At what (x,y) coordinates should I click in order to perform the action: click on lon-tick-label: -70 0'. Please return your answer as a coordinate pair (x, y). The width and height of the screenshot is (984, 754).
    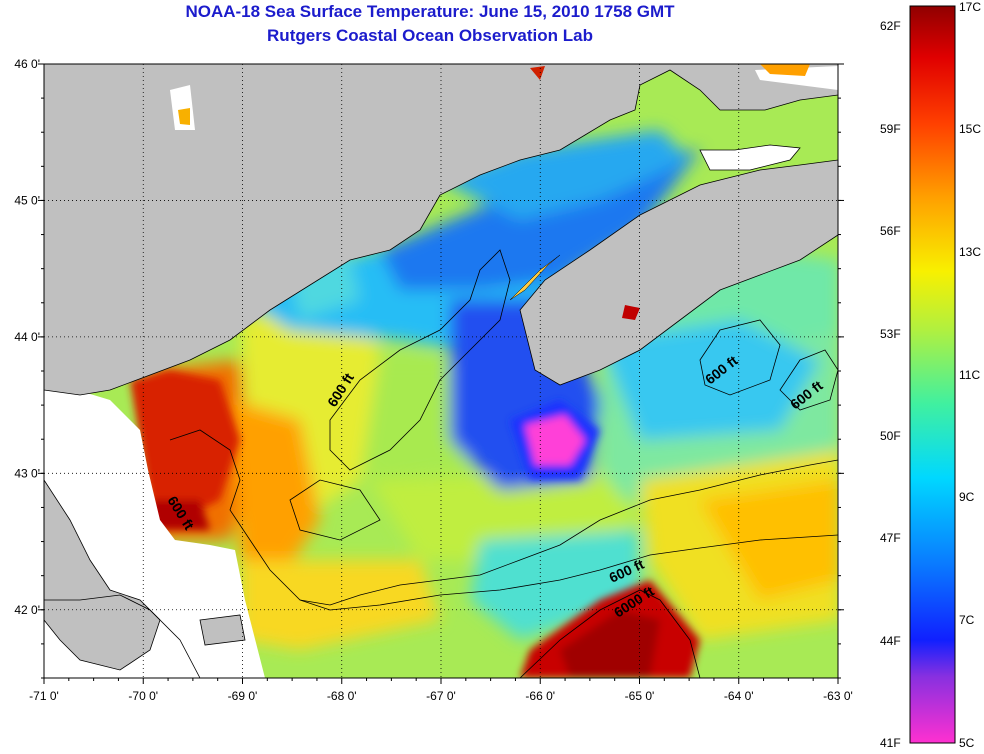
    Looking at the image, I should click on (143, 696).